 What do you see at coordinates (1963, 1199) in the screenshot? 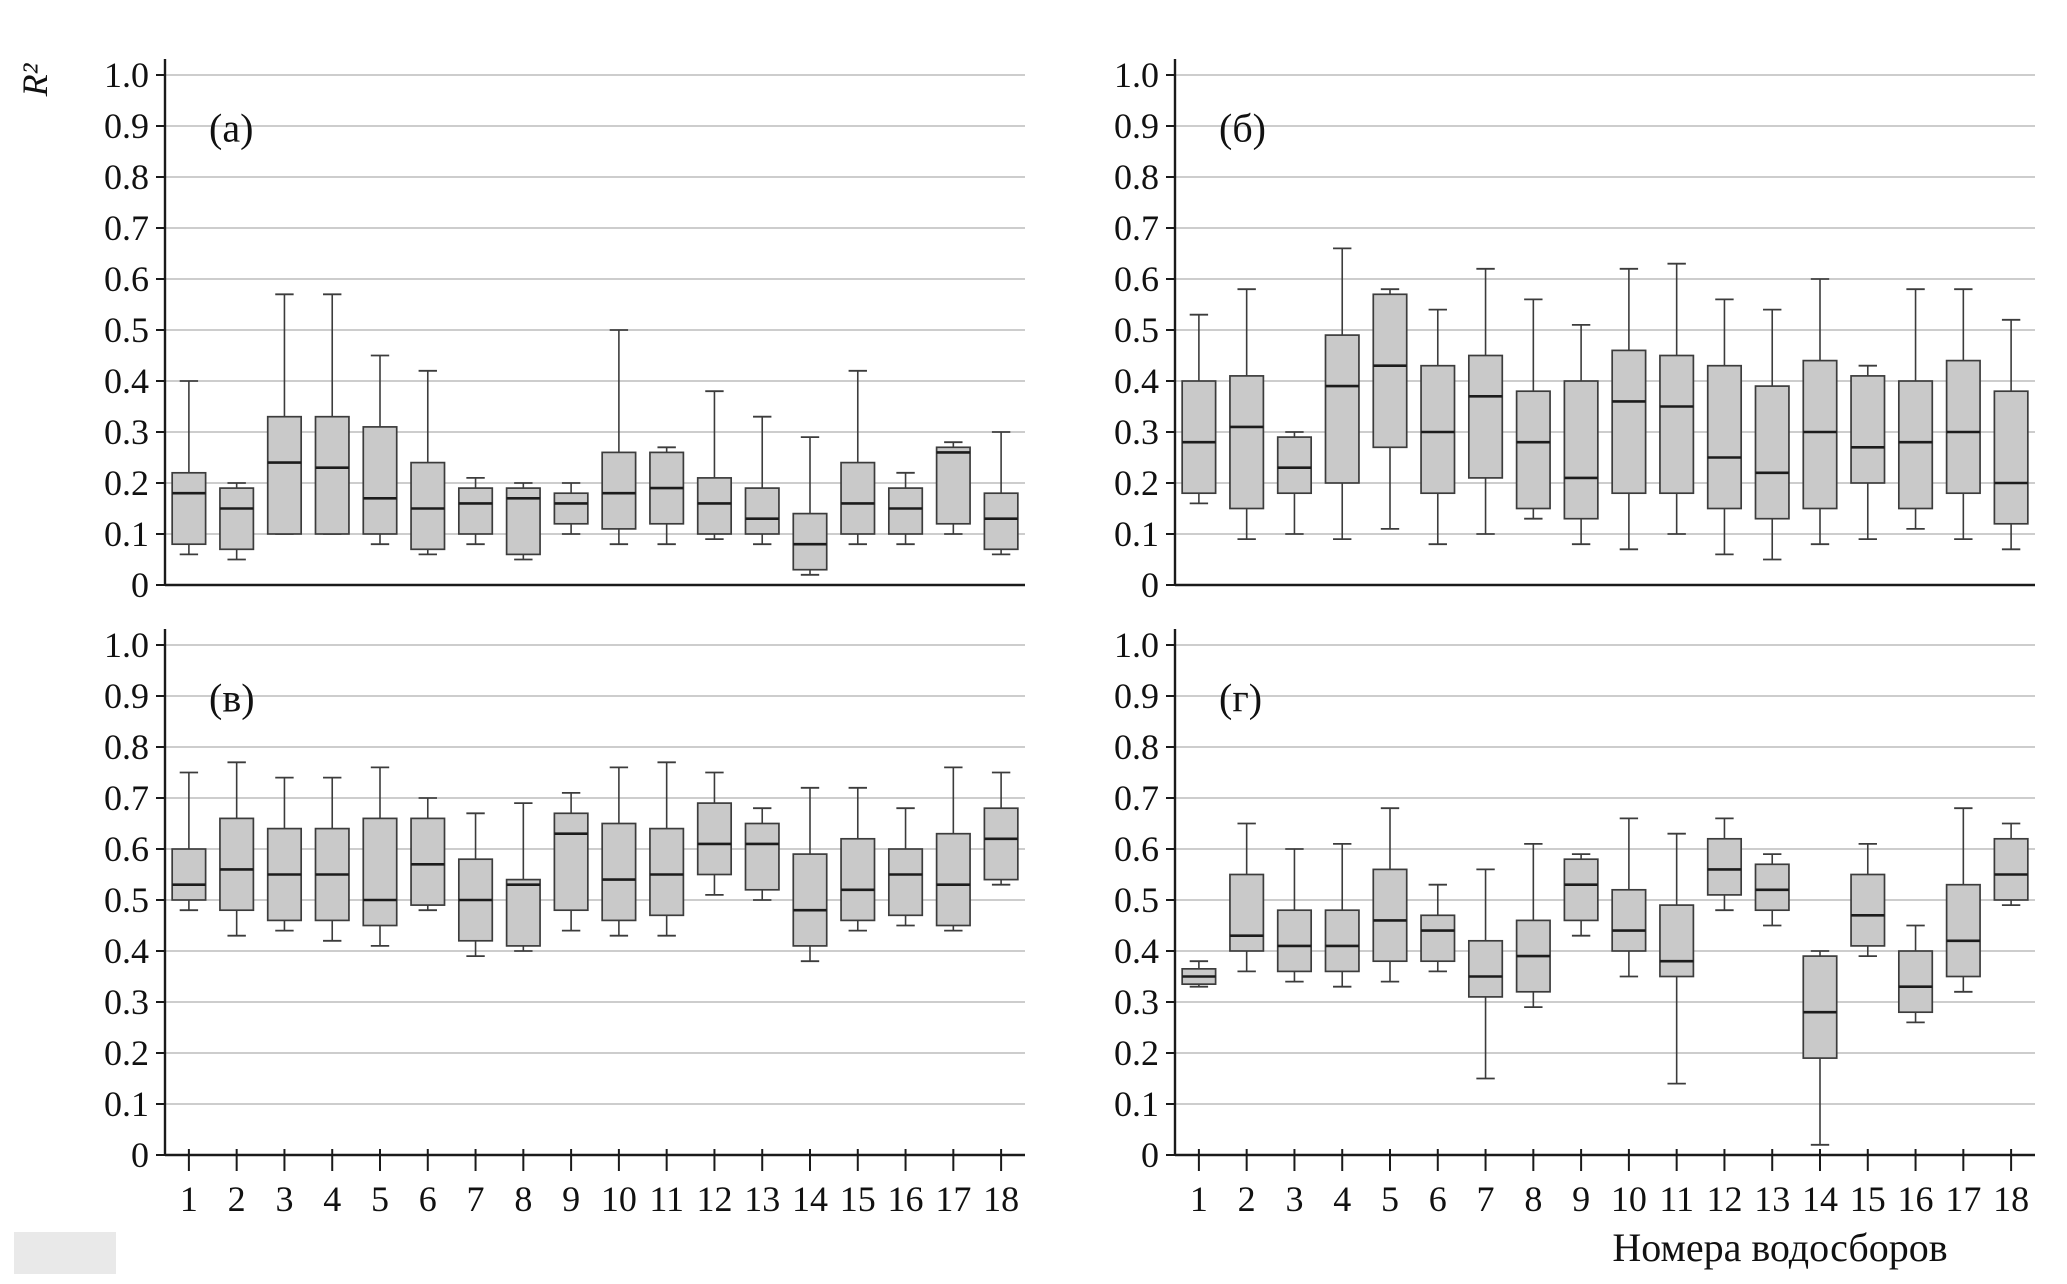
I see `x-tick-label: 17` at bounding box center [1963, 1199].